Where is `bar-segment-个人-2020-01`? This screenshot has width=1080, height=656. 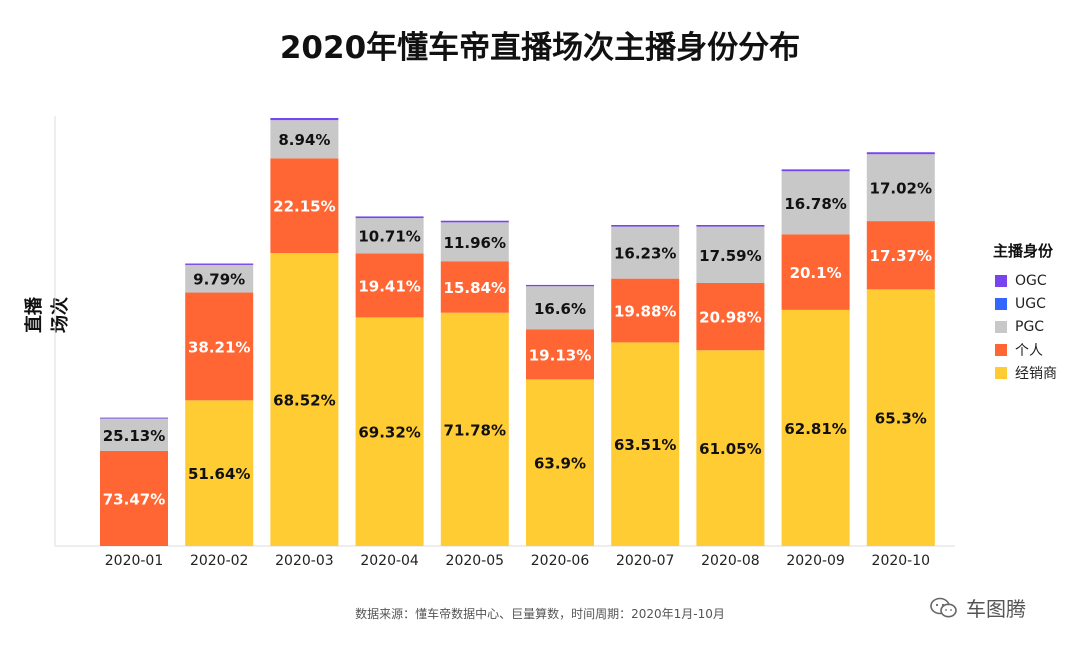 bar-segment-个人-2020-01 is located at coordinates (134, 498).